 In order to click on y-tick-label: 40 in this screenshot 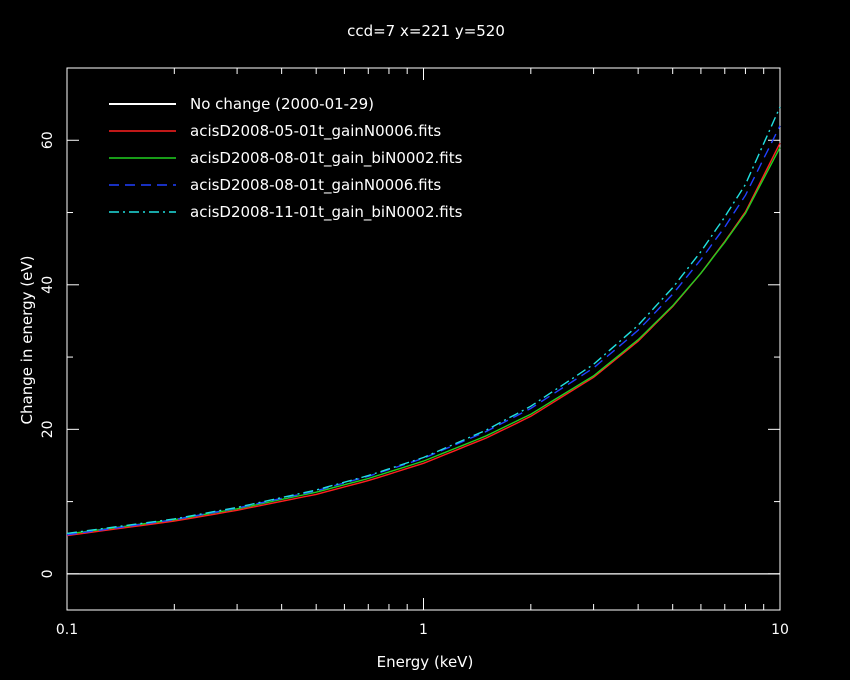, I will do `click(48, 285)`.